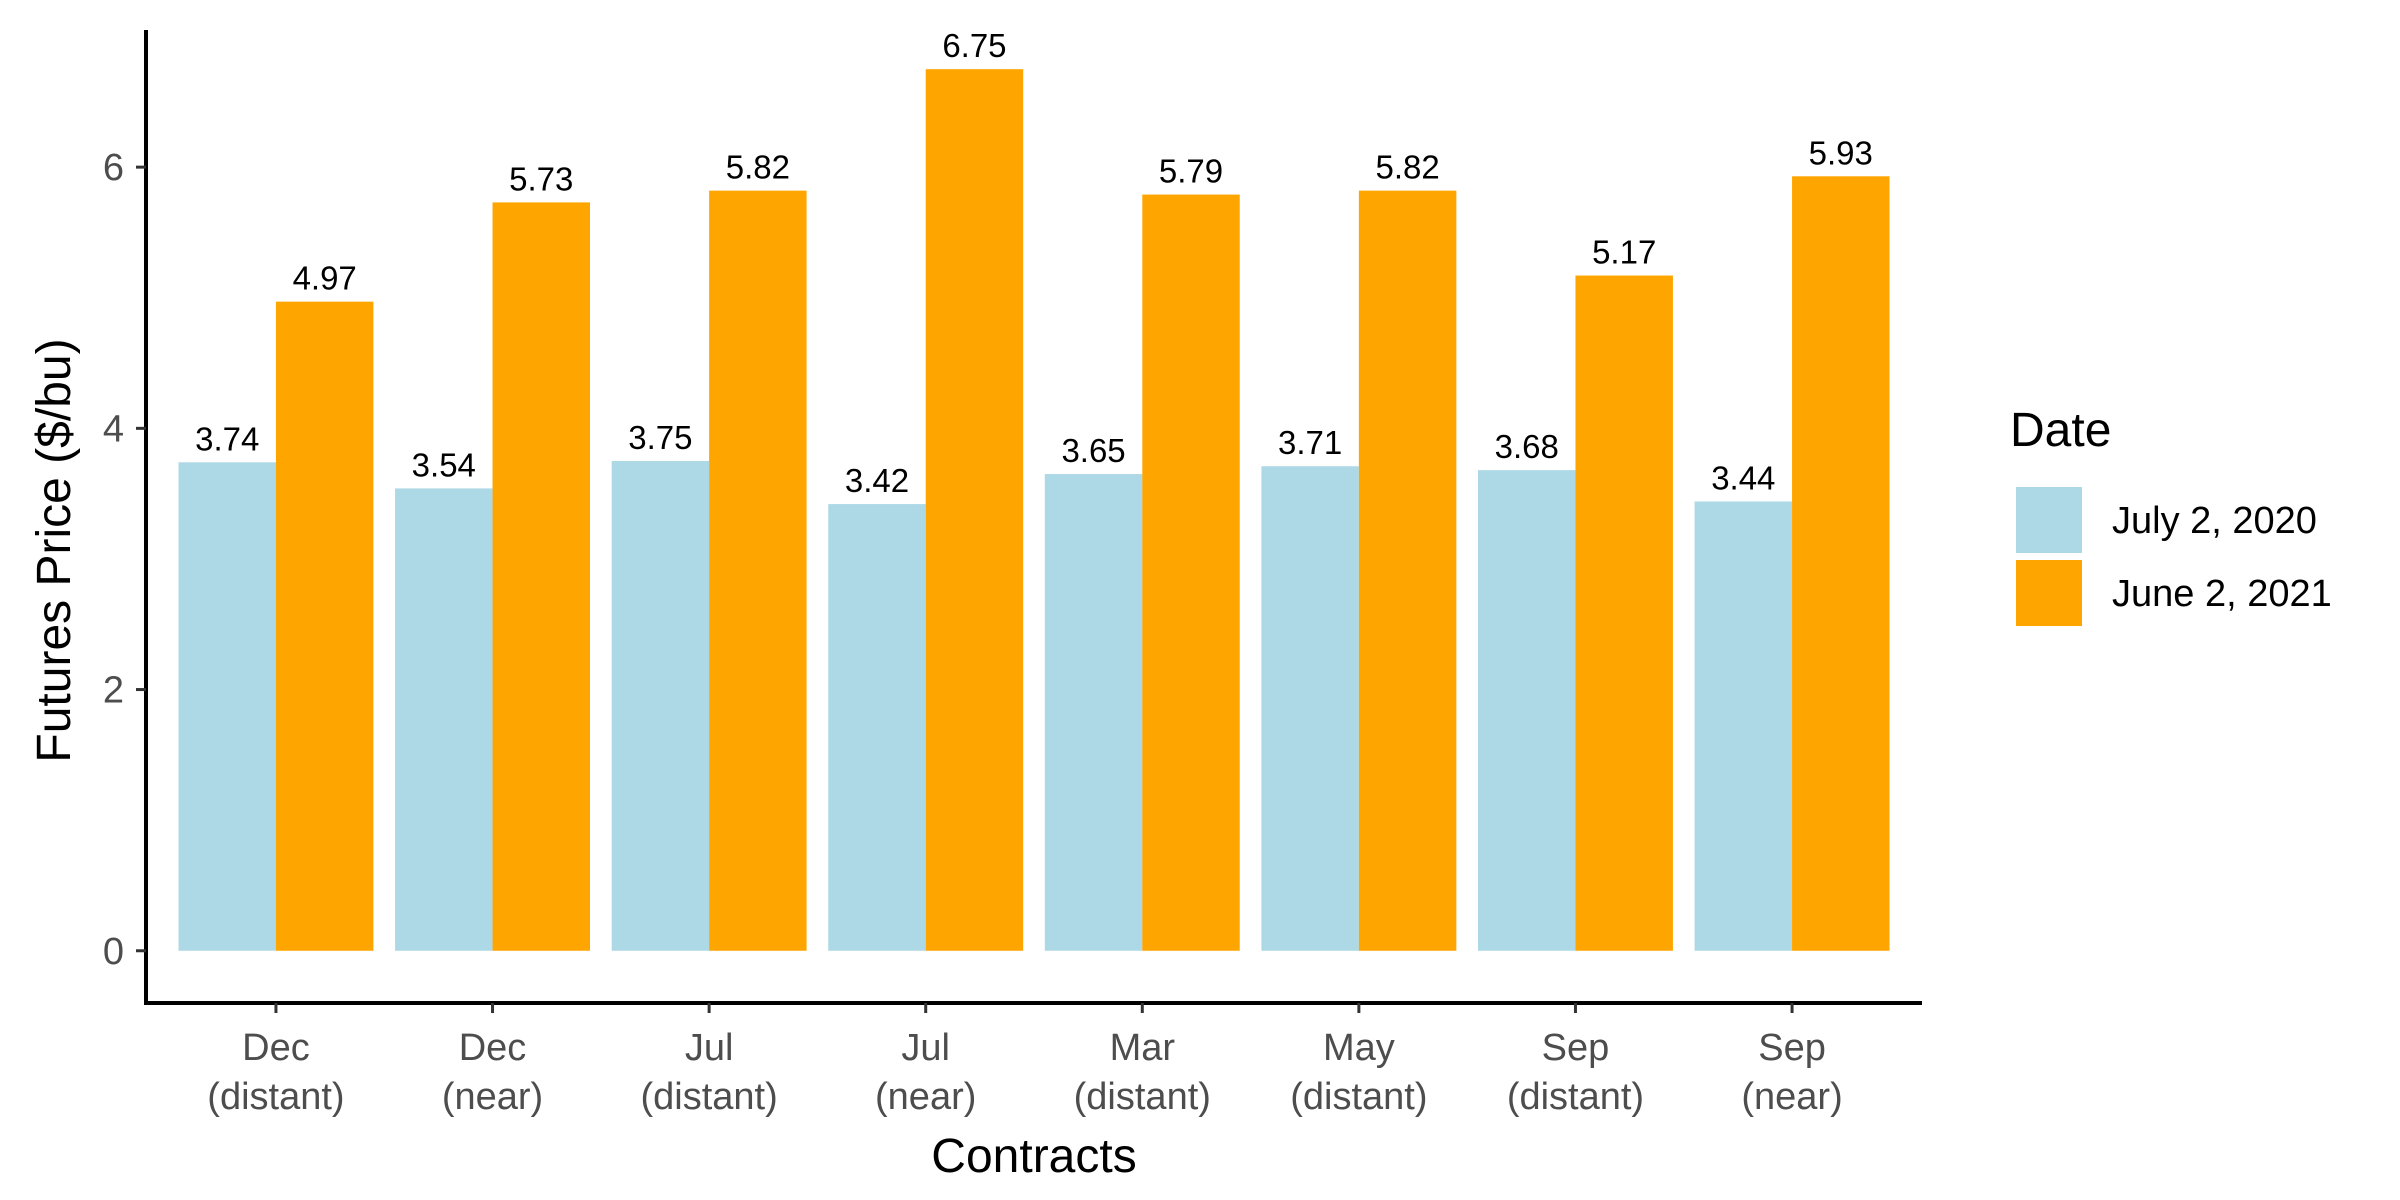 This screenshot has height=1200, width=2400. Describe the element at coordinates (113, 429) in the screenshot. I see `y-tick-label: 4` at that location.